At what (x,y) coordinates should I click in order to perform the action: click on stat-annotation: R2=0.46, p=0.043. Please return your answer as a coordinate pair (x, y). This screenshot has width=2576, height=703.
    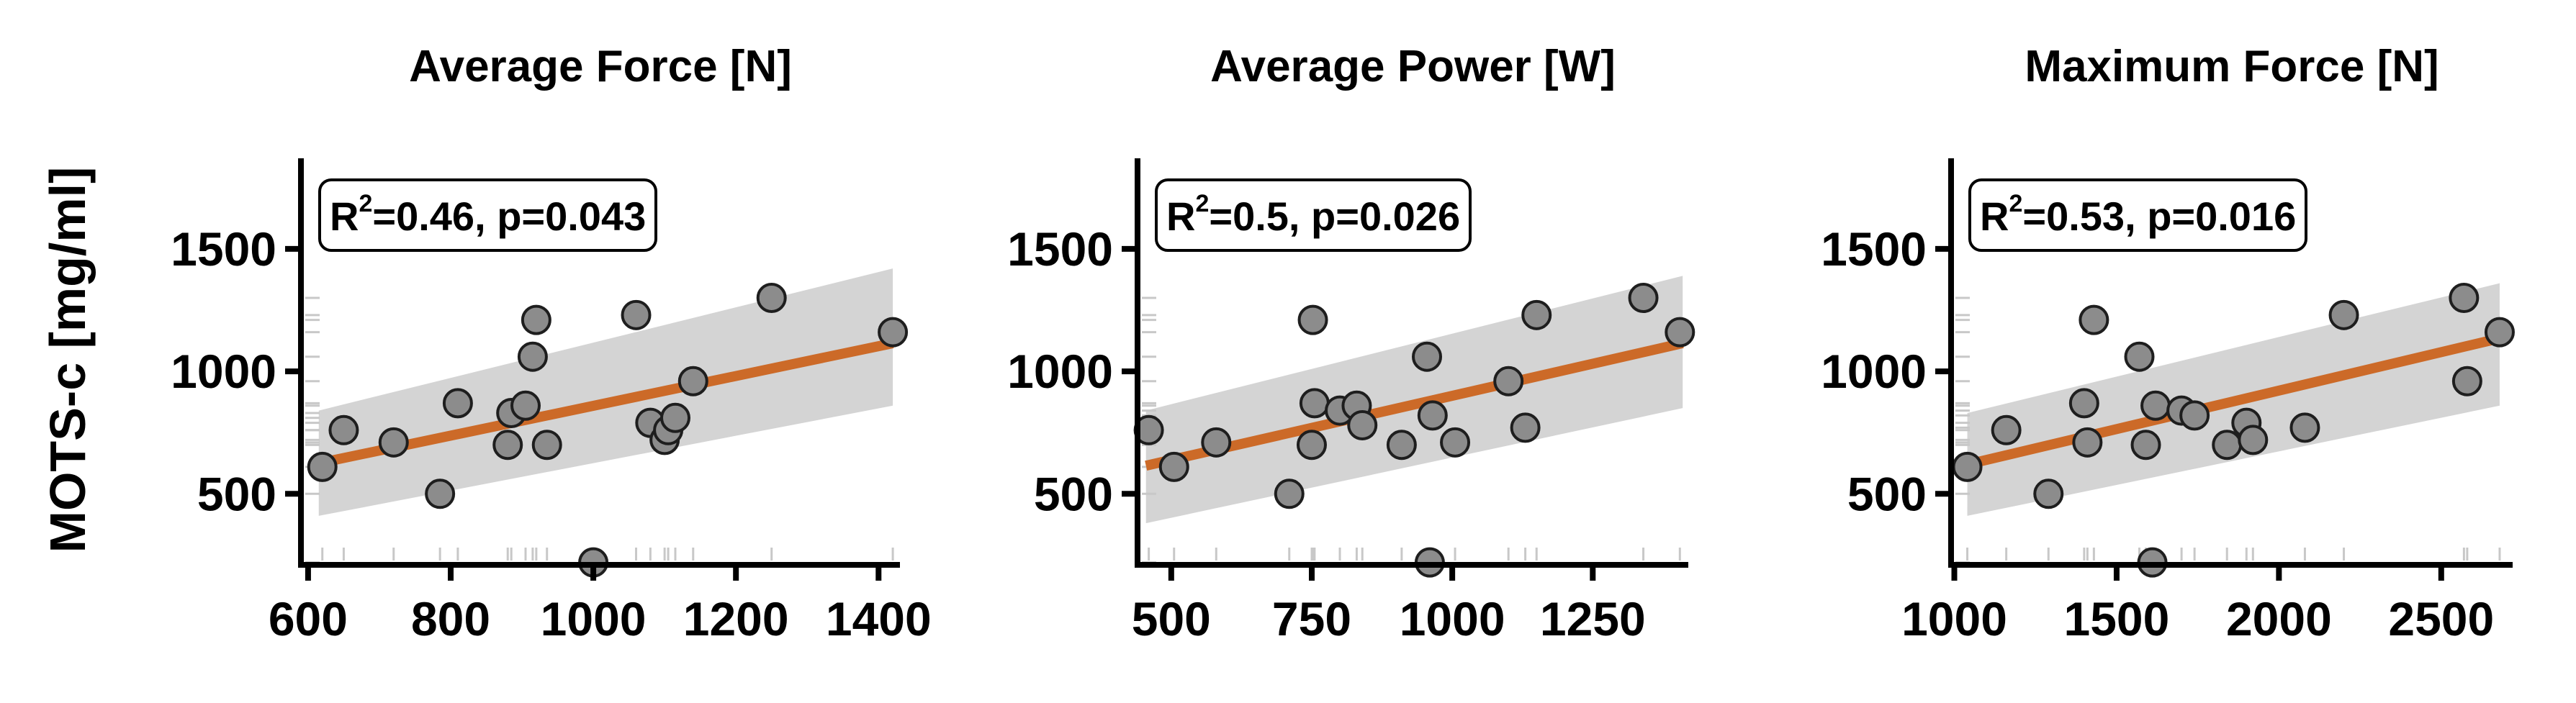
    Looking at the image, I should click on (487, 215).